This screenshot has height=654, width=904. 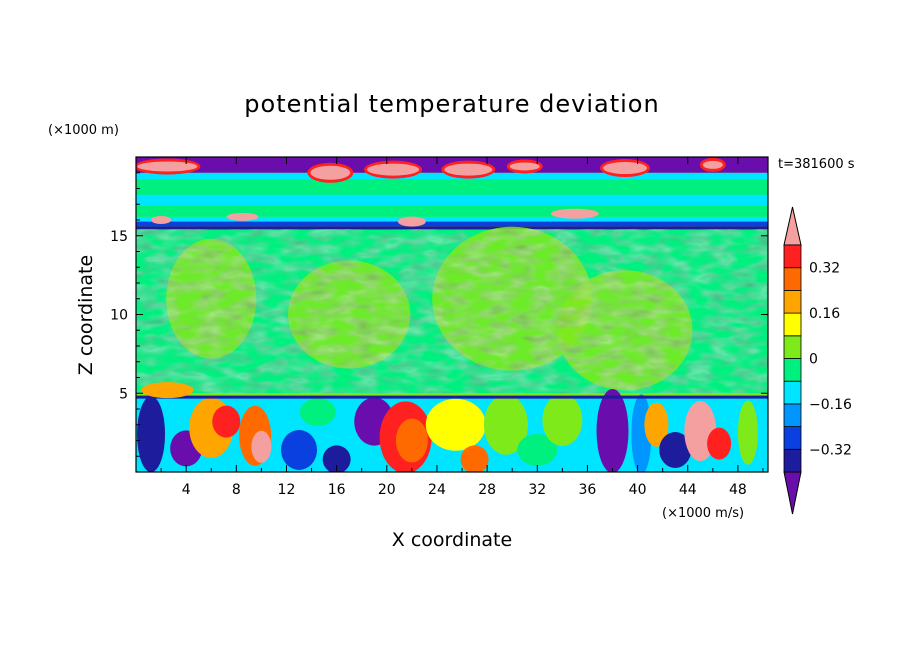 What do you see at coordinates (123, 394) in the screenshot?
I see `y-tick-label: 5` at bounding box center [123, 394].